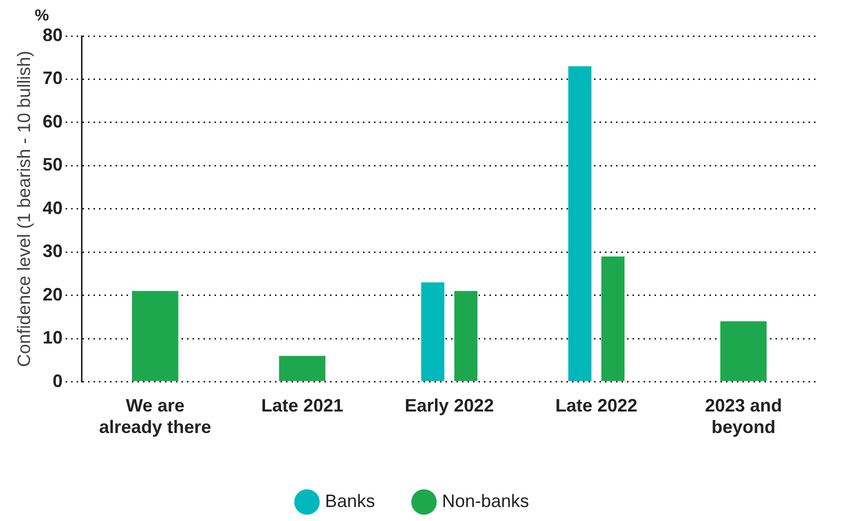 The width and height of the screenshot is (847, 521). Describe the element at coordinates (486, 500) in the screenshot. I see `legend-label: Non-banks` at that location.